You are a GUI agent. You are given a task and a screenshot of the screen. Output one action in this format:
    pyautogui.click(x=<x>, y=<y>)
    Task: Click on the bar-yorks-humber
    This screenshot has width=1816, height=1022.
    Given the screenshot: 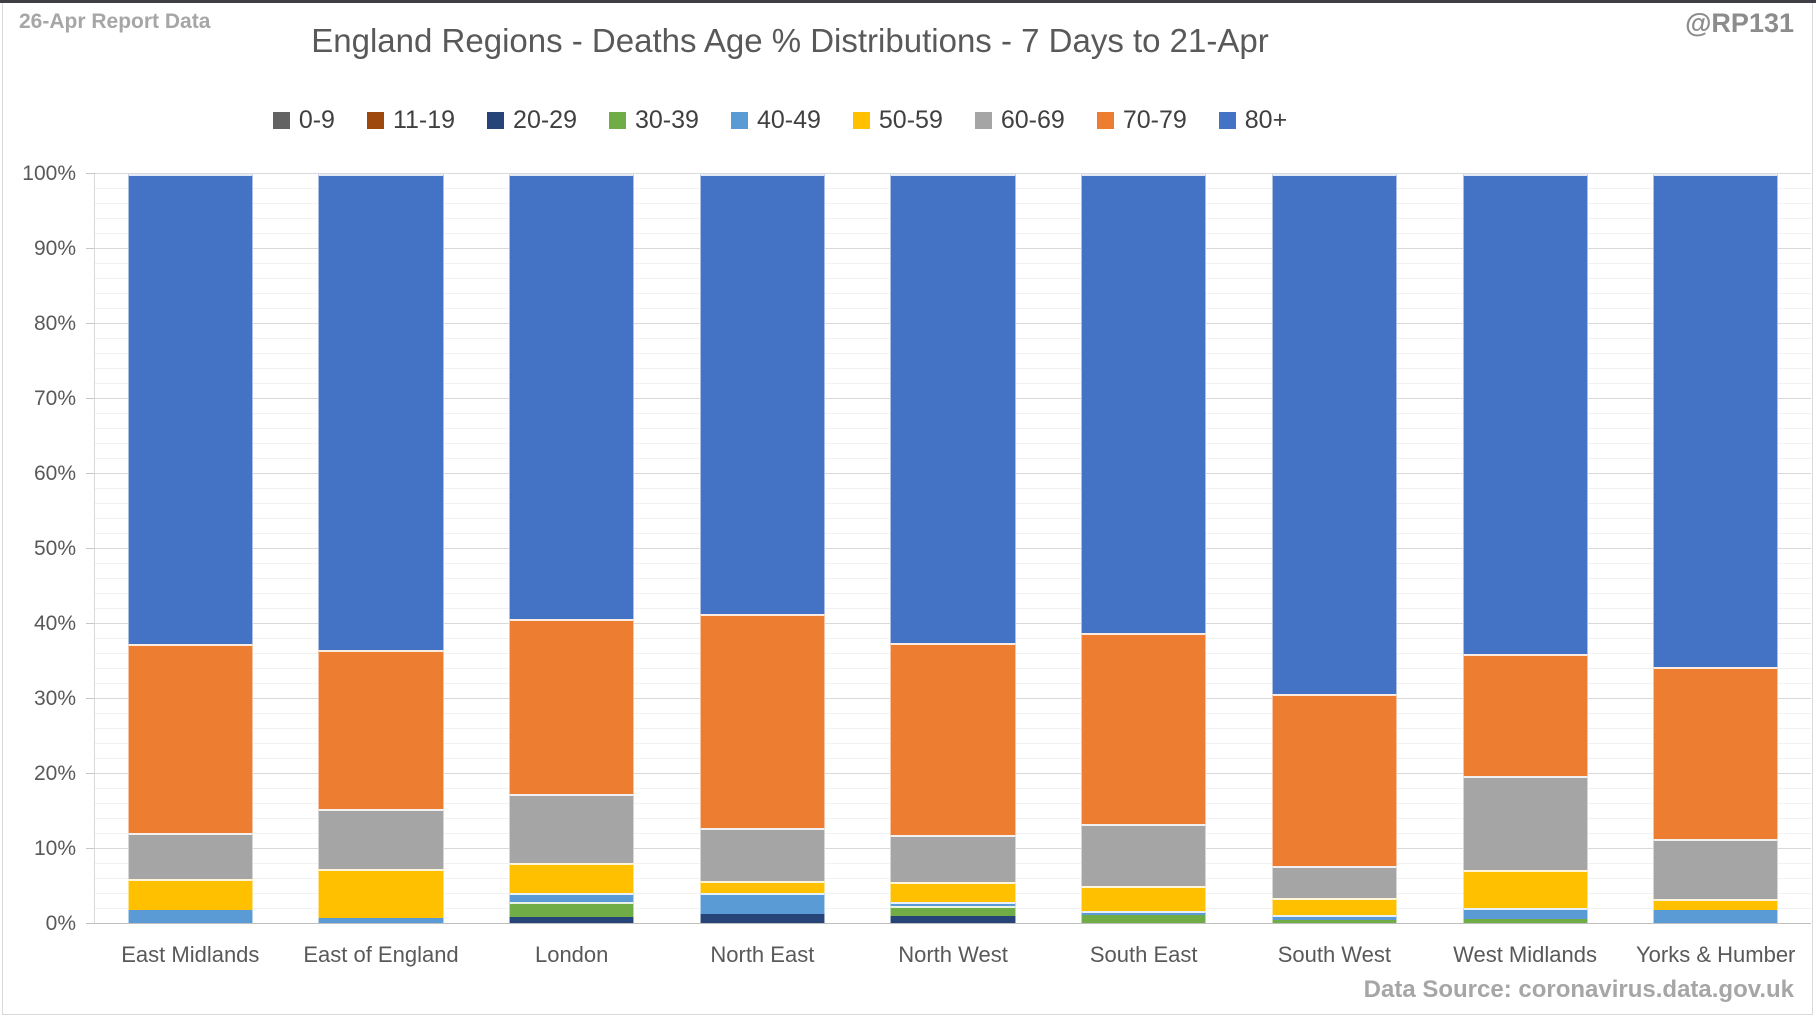 What is the action you would take?
    pyautogui.click(x=1716, y=549)
    